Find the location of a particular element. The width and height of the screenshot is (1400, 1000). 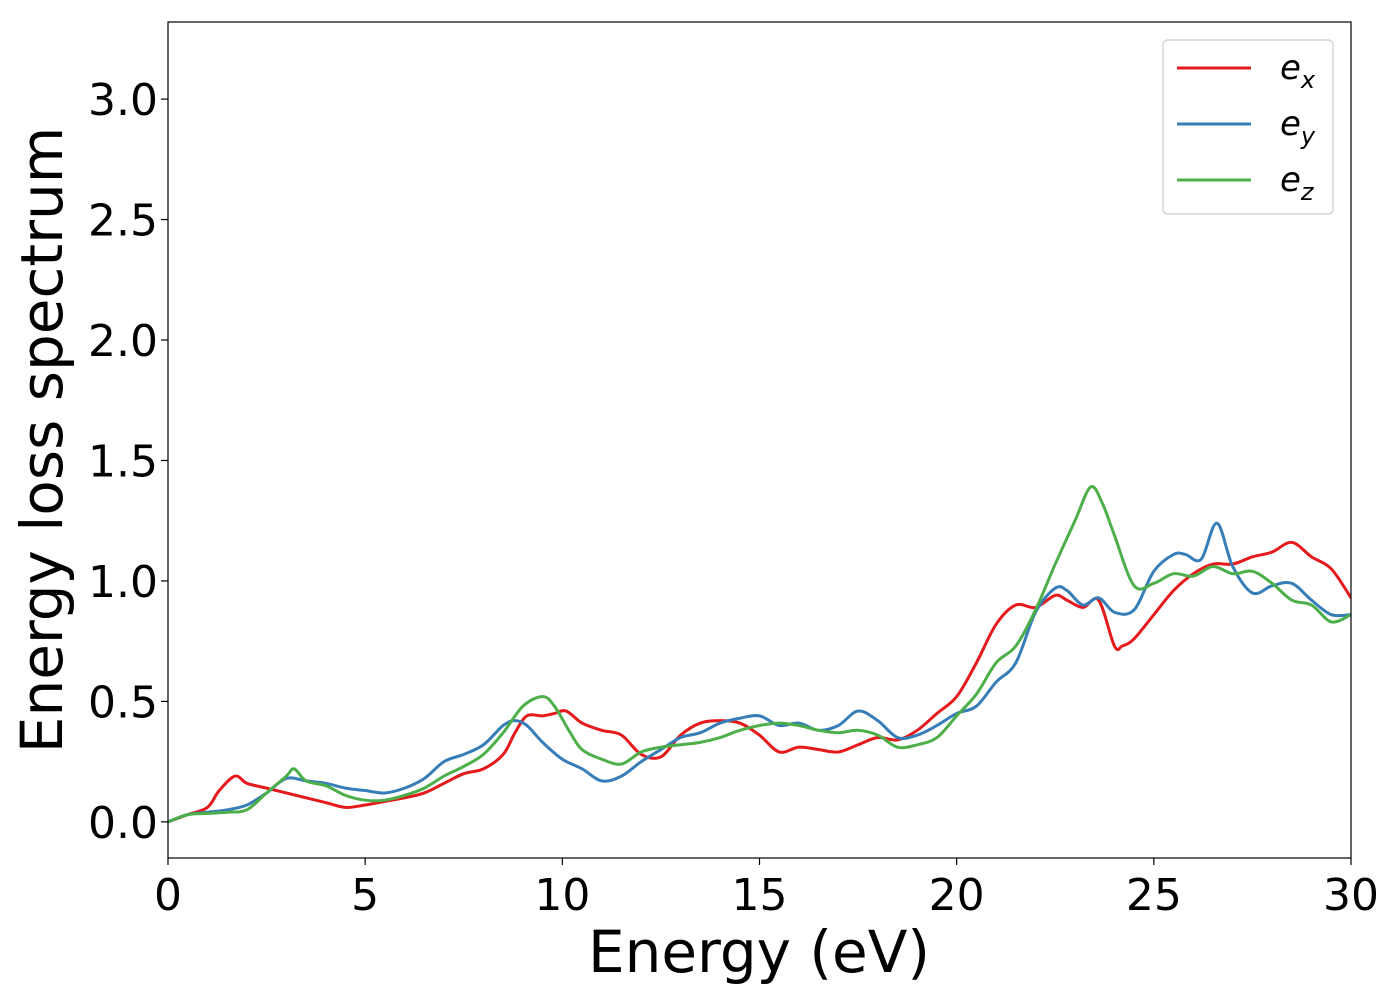

y-axis-title: Energy loss spectrum is located at coordinates (42, 440).